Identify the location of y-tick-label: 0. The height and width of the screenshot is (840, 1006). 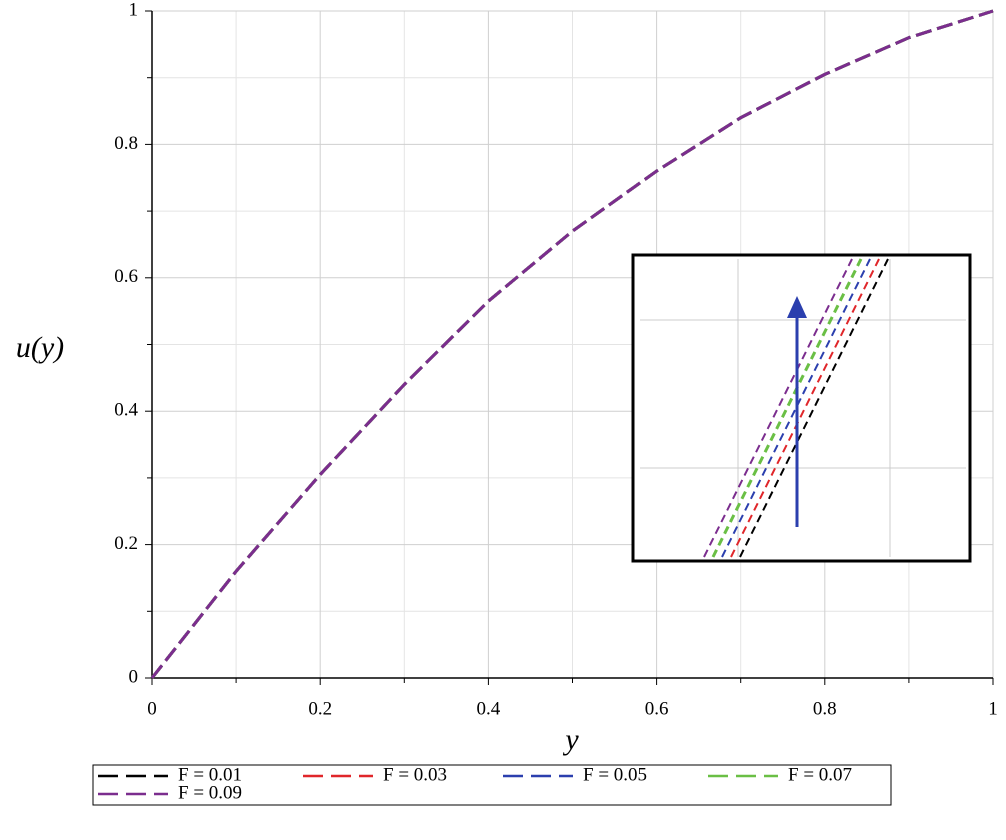
(134, 676).